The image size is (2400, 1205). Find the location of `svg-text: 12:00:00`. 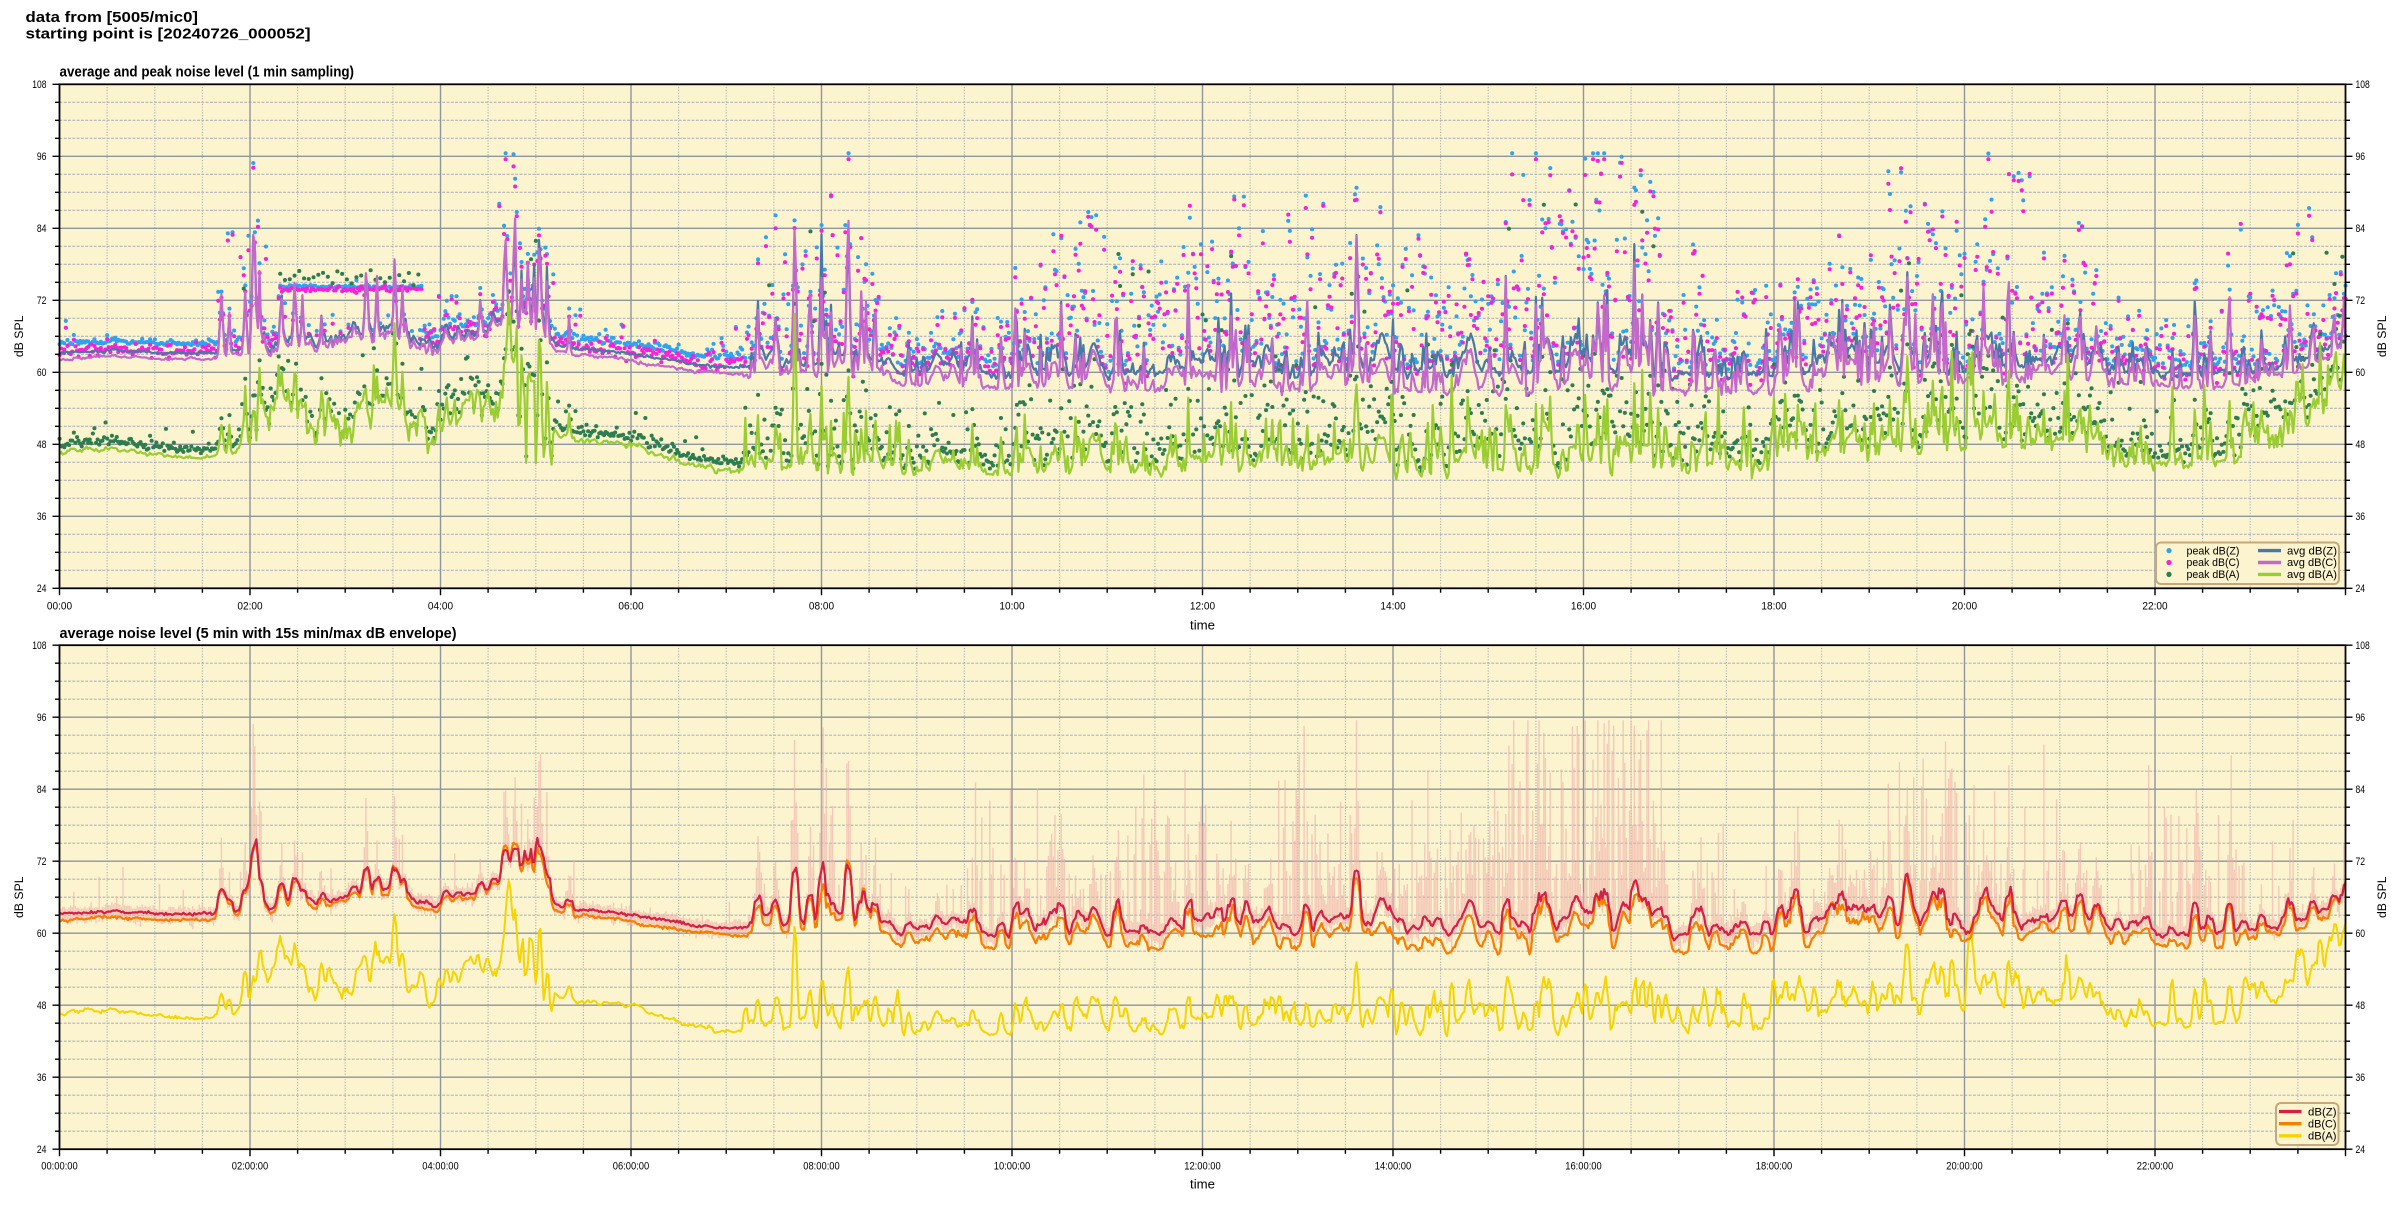

svg-text: 12:00:00 is located at coordinates (1202, 1167).